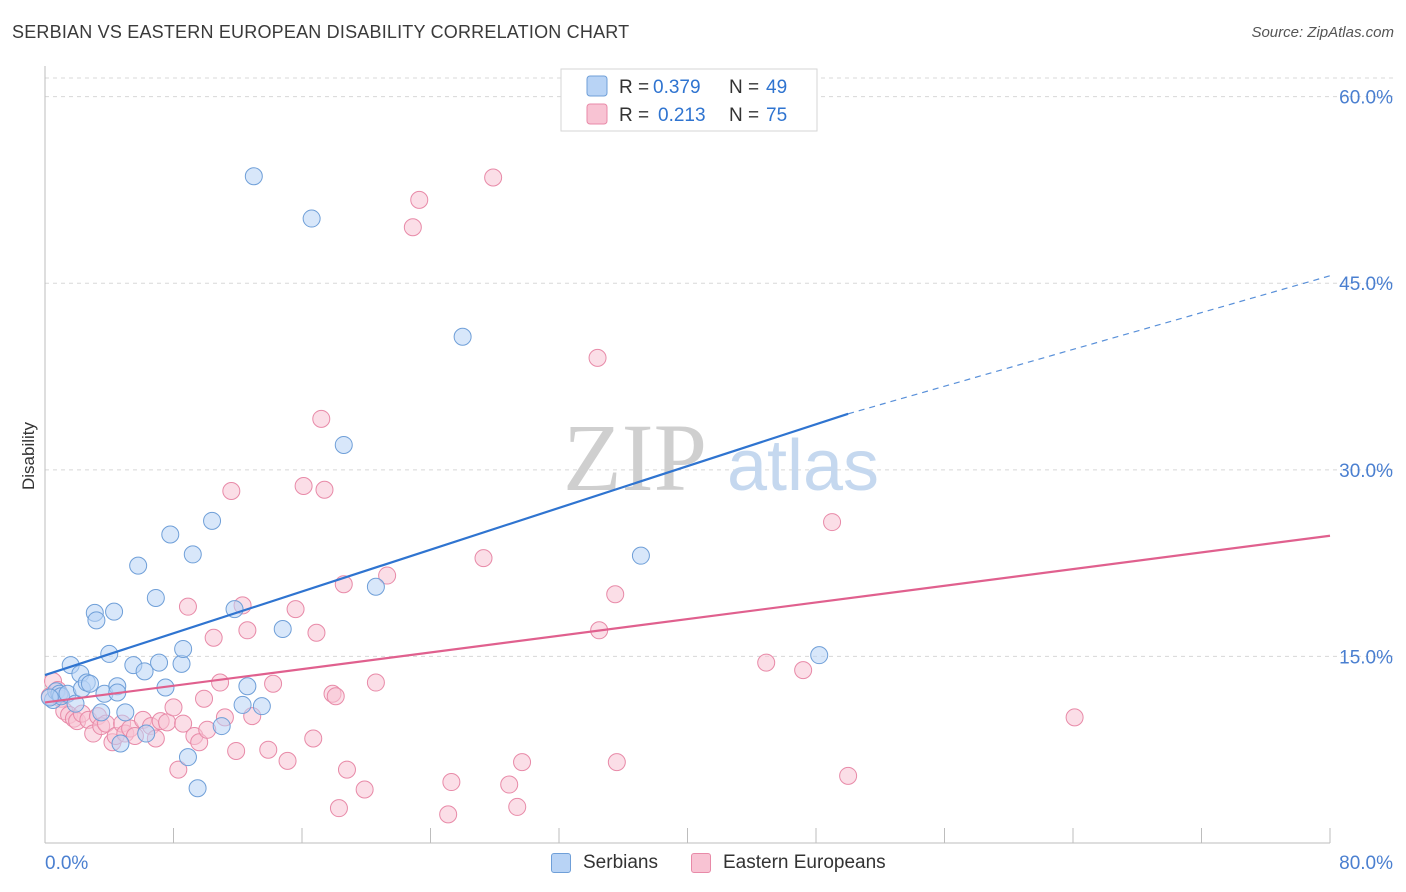 The image size is (1406, 892). What do you see at coordinates (804, 862) in the screenshot?
I see `legend-label-eastern: Eastern Europeans` at bounding box center [804, 862].